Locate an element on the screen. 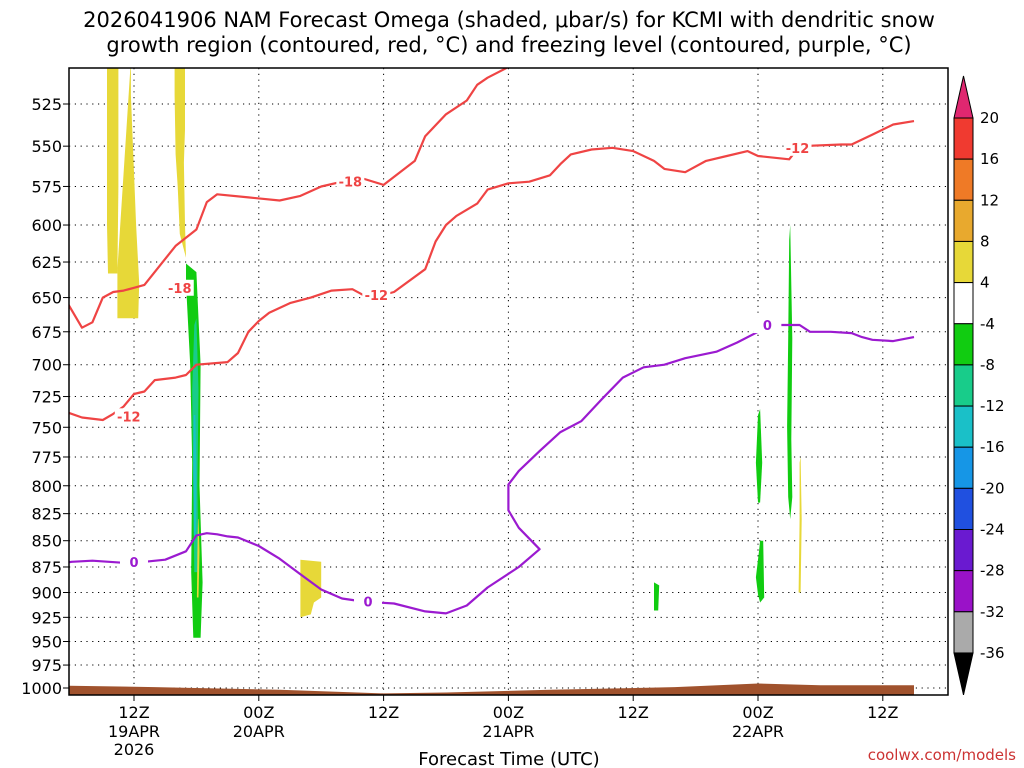  y-tick-label: 775 is located at coordinates (46, 457).